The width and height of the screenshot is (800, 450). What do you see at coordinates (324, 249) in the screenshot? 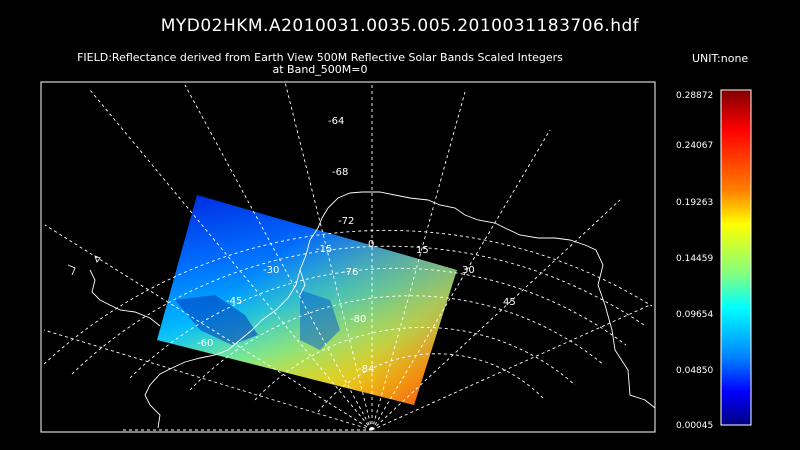
I see `lon-label: -15` at bounding box center [324, 249].